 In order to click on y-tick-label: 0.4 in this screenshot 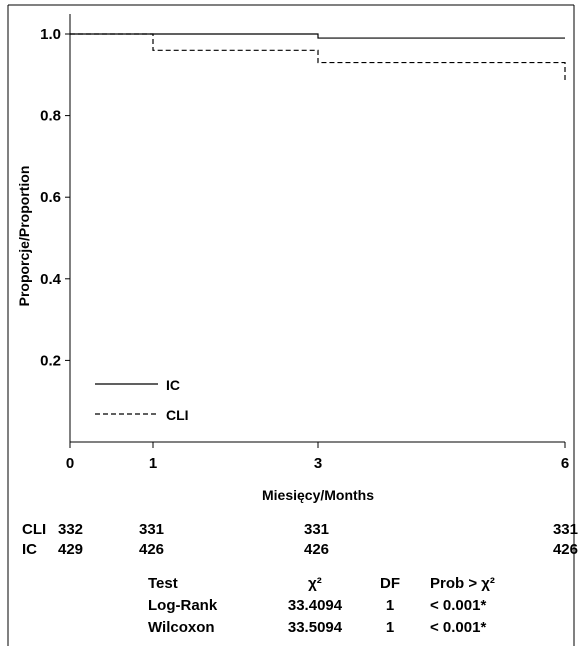, I will do `click(51, 279)`.